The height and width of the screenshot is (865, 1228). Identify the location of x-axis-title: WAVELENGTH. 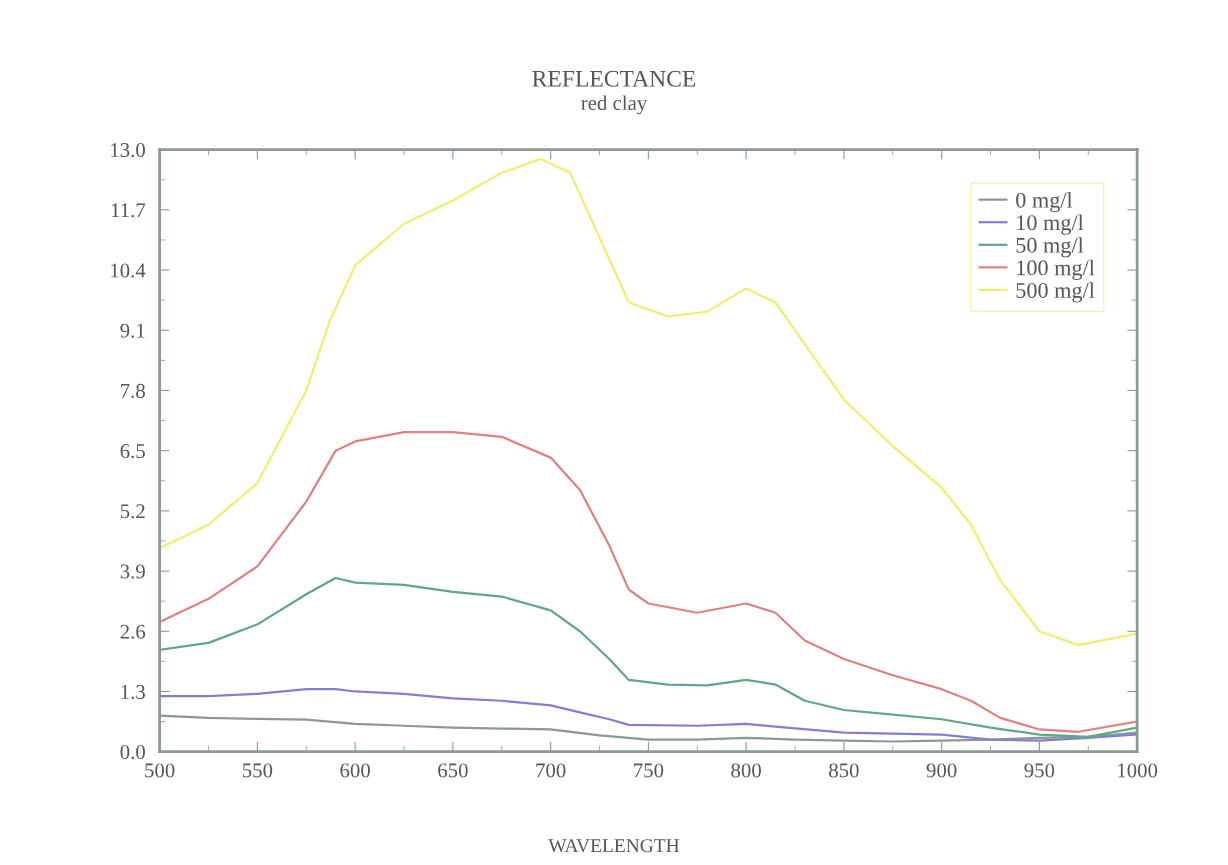
(614, 846).